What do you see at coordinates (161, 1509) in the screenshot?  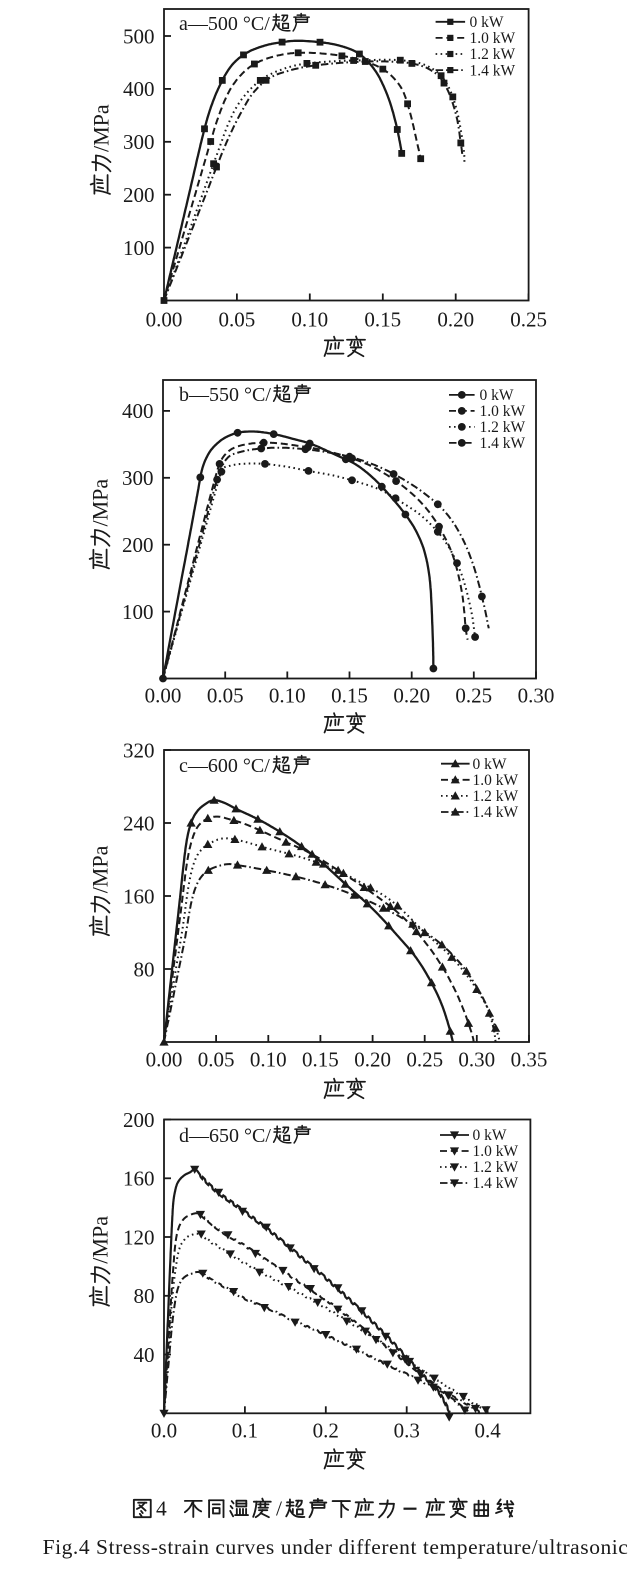 I see `svg-text: 4` at bounding box center [161, 1509].